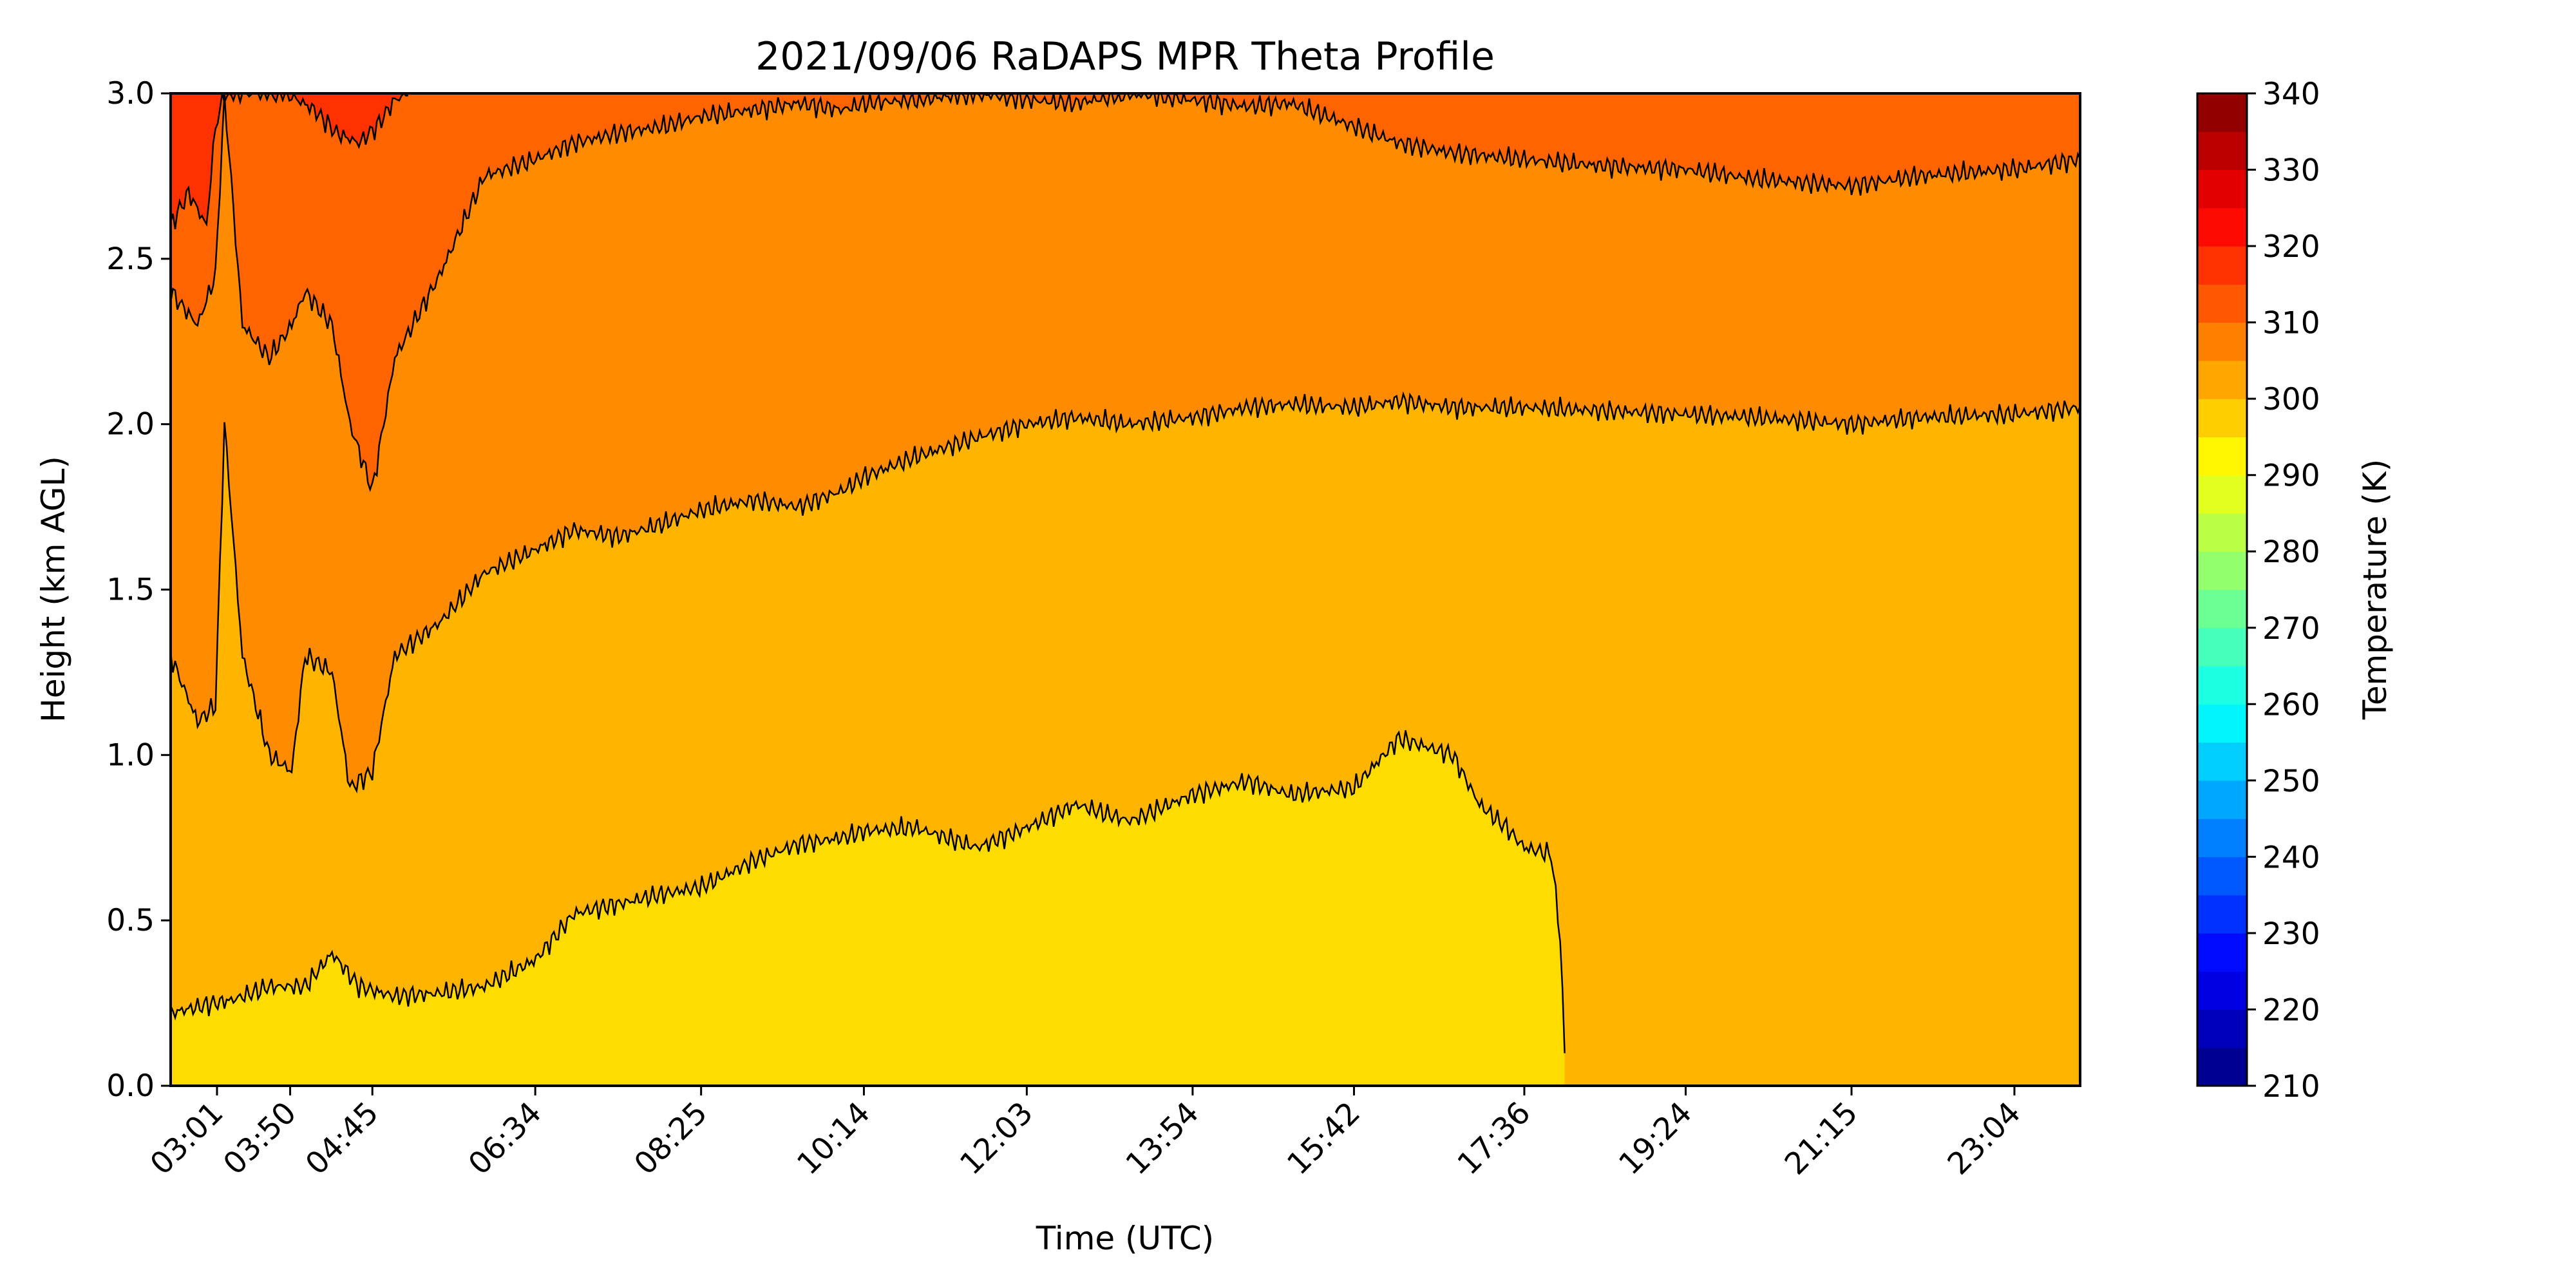  What do you see at coordinates (2291, 781) in the screenshot?
I see `colorbar-tick-label: 250` at bounding box center [2291, 781].